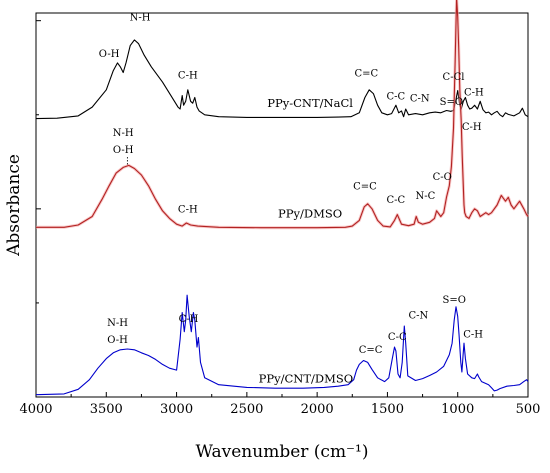 The height and width of the screenshot is (473, 550). Describe the element at coordinates (106, 409) in the screenshot. I see `x-tick-label: 3500` at that location.